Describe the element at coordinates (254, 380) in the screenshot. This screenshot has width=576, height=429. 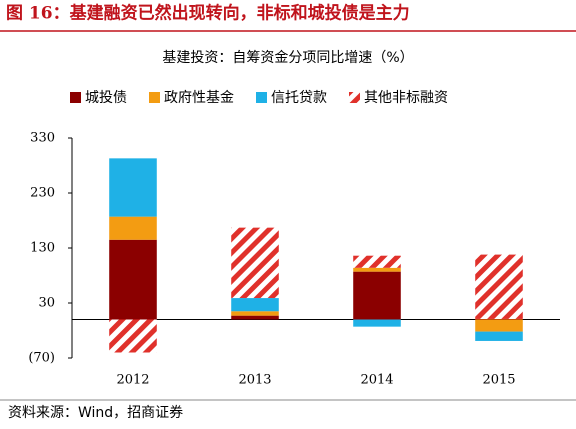
I see `x-tick-label: 2013` at that location.